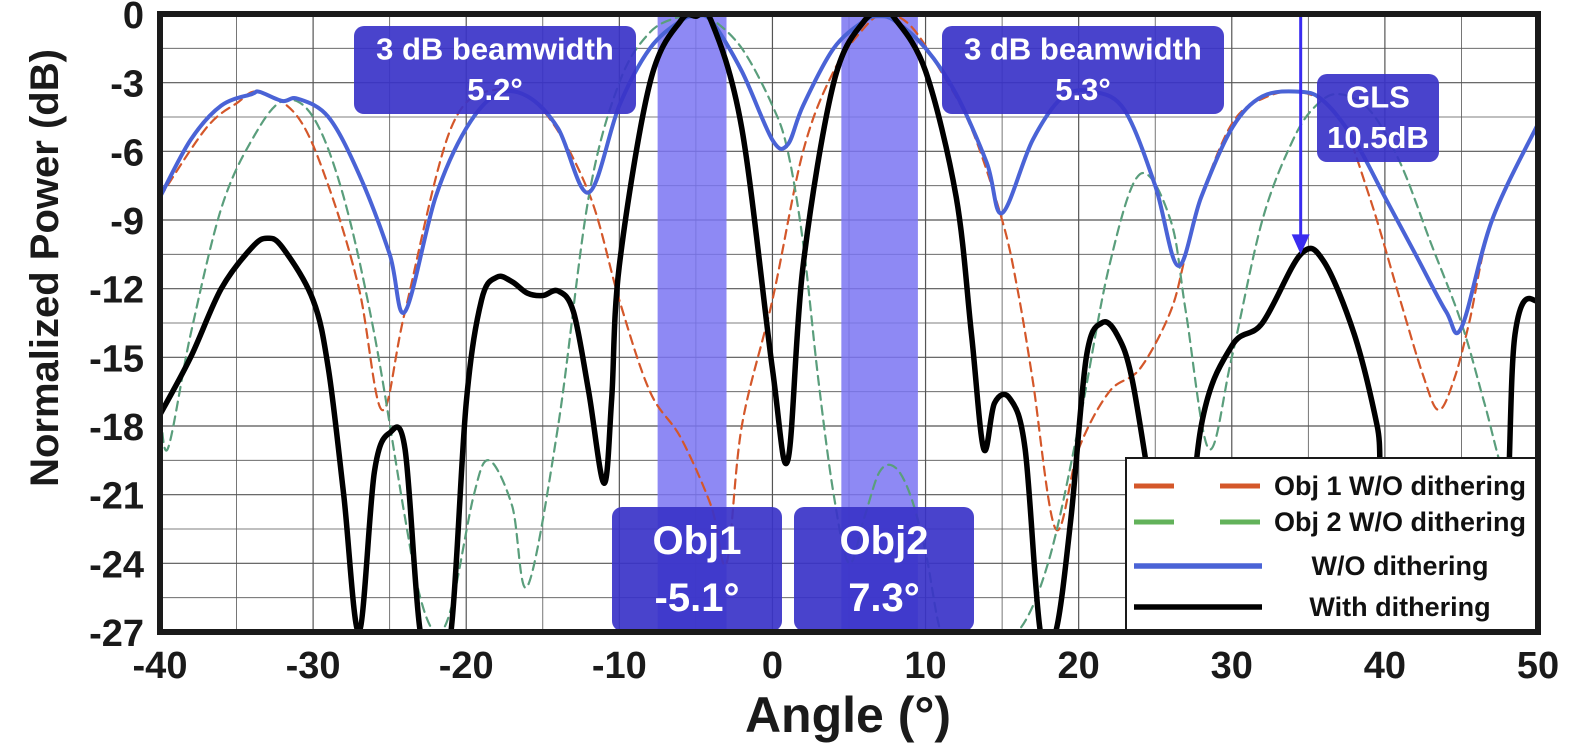 This screenshot has height=754, width=1584. I want to click on y-tick-label: -24, so click(116, 565).